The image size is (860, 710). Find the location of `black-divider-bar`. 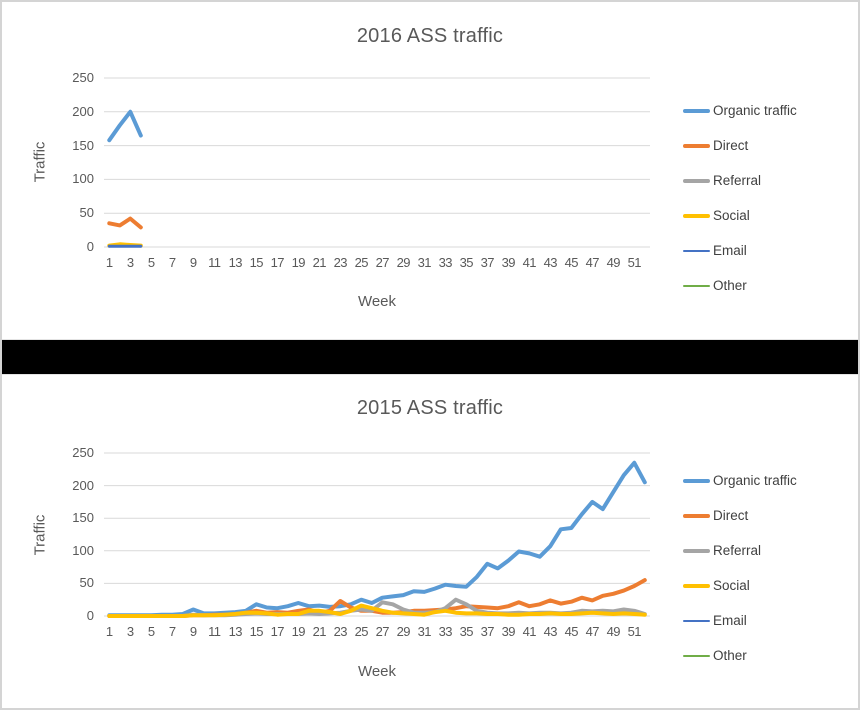

black-divider-bar is located at coordinates (430, 357).